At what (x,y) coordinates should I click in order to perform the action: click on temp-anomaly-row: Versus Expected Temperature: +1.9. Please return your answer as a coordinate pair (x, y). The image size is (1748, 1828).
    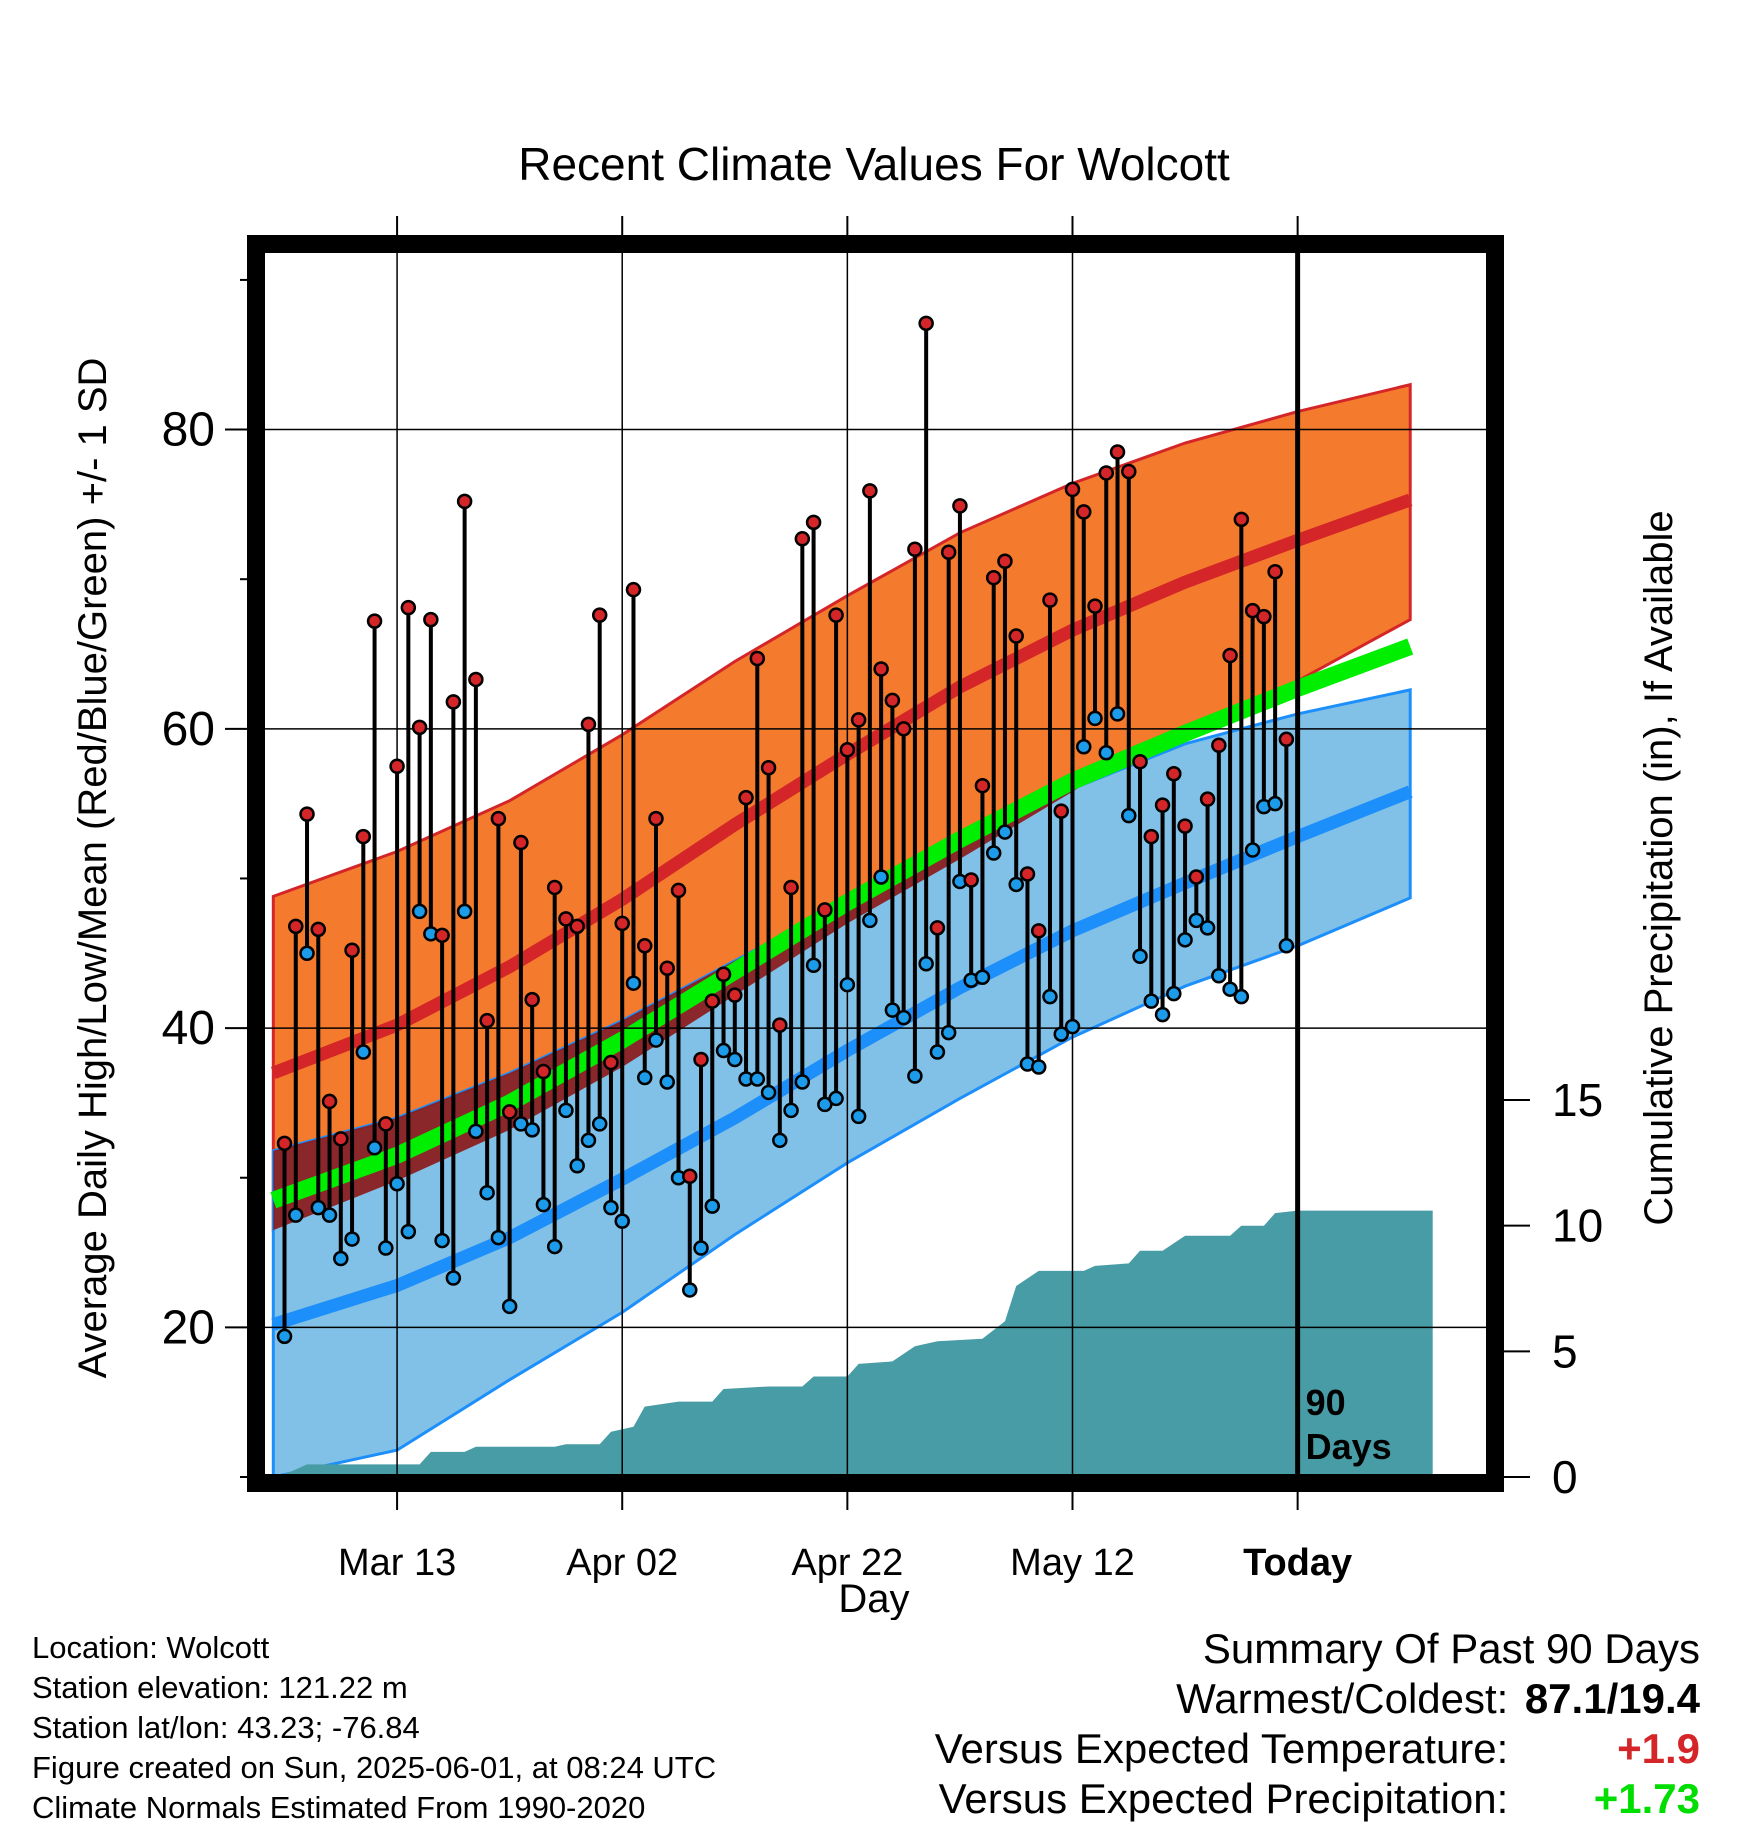
    Looking at the image, I should click on (1317, 1749).